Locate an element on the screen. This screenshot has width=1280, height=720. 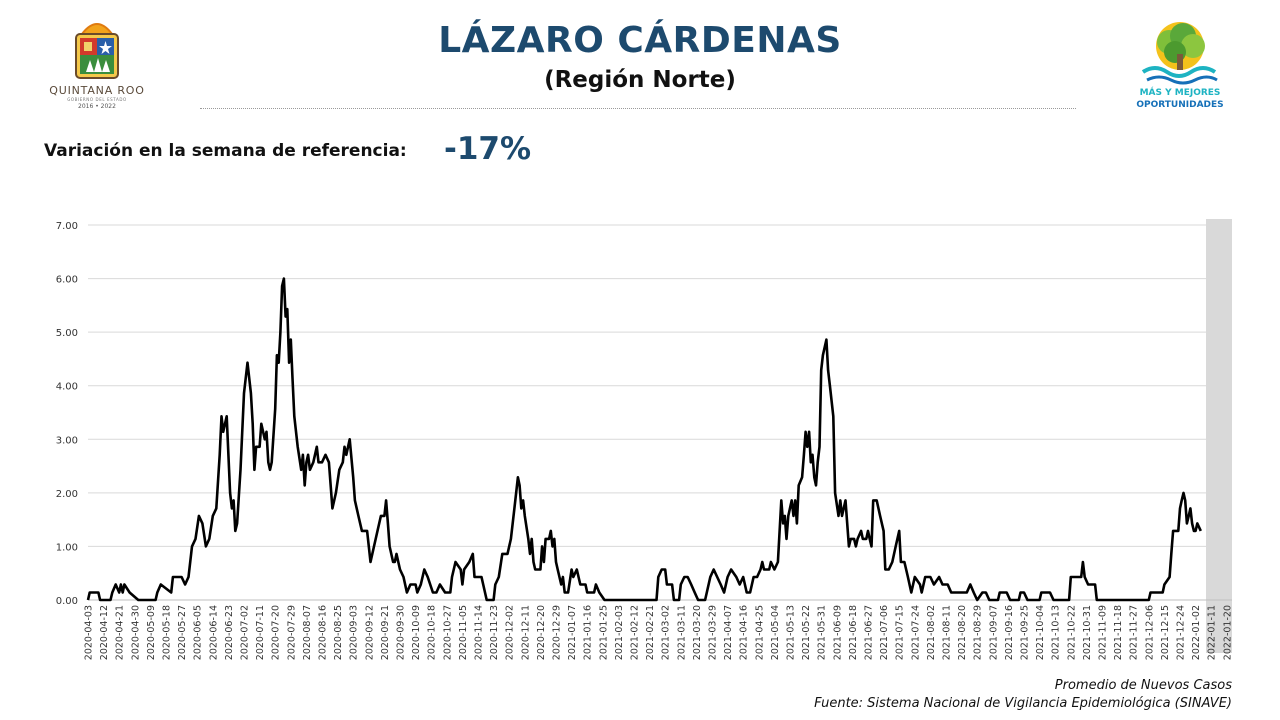
x-tick-label: 2020-06-14 is located at coordinates (213, 632).